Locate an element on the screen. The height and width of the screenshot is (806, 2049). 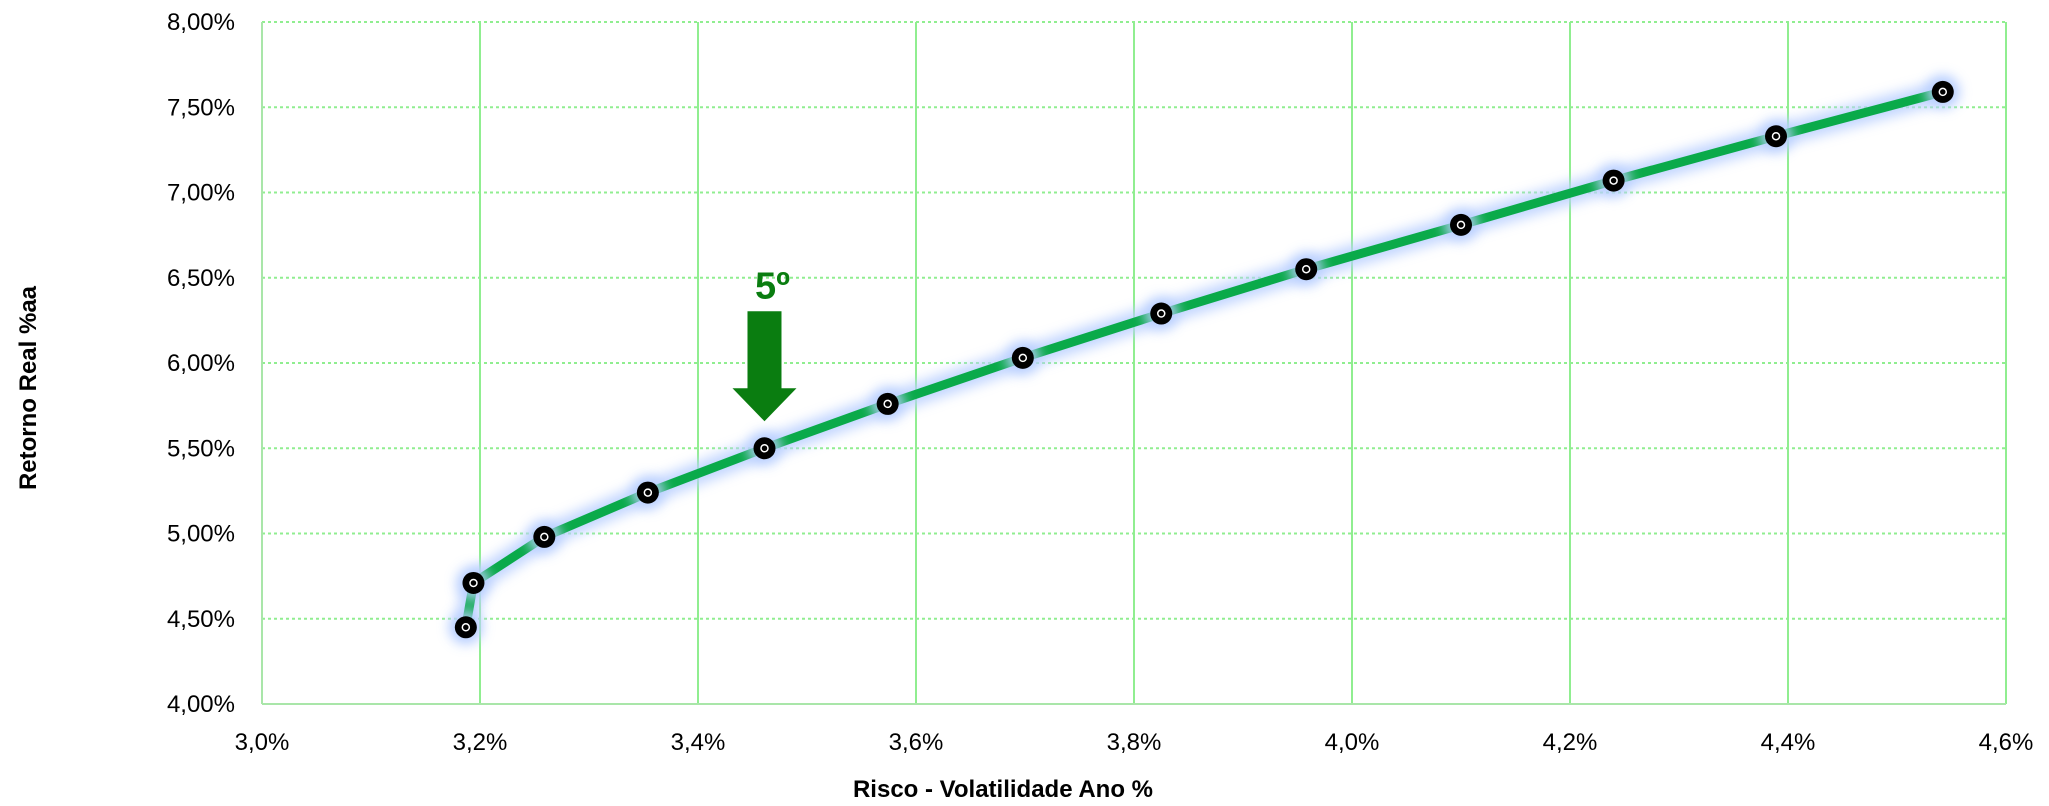
y-tick-label: 6,50% is located at coordinates (201, 278).